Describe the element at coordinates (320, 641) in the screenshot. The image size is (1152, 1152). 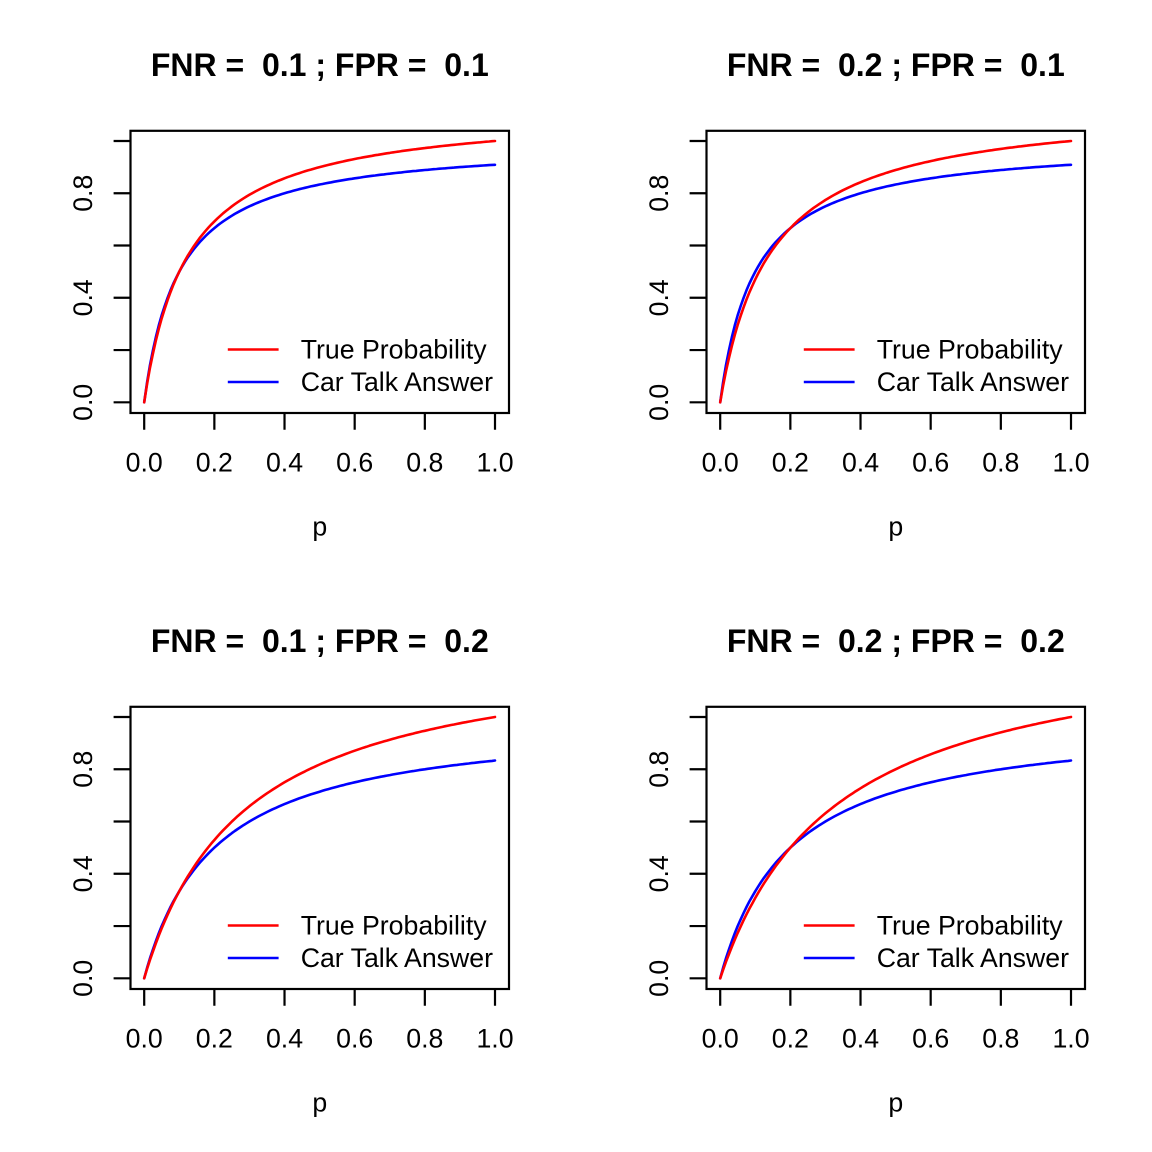
I see `svg-text: FNR = 0.1 ; FPR = 0.2` at that location.